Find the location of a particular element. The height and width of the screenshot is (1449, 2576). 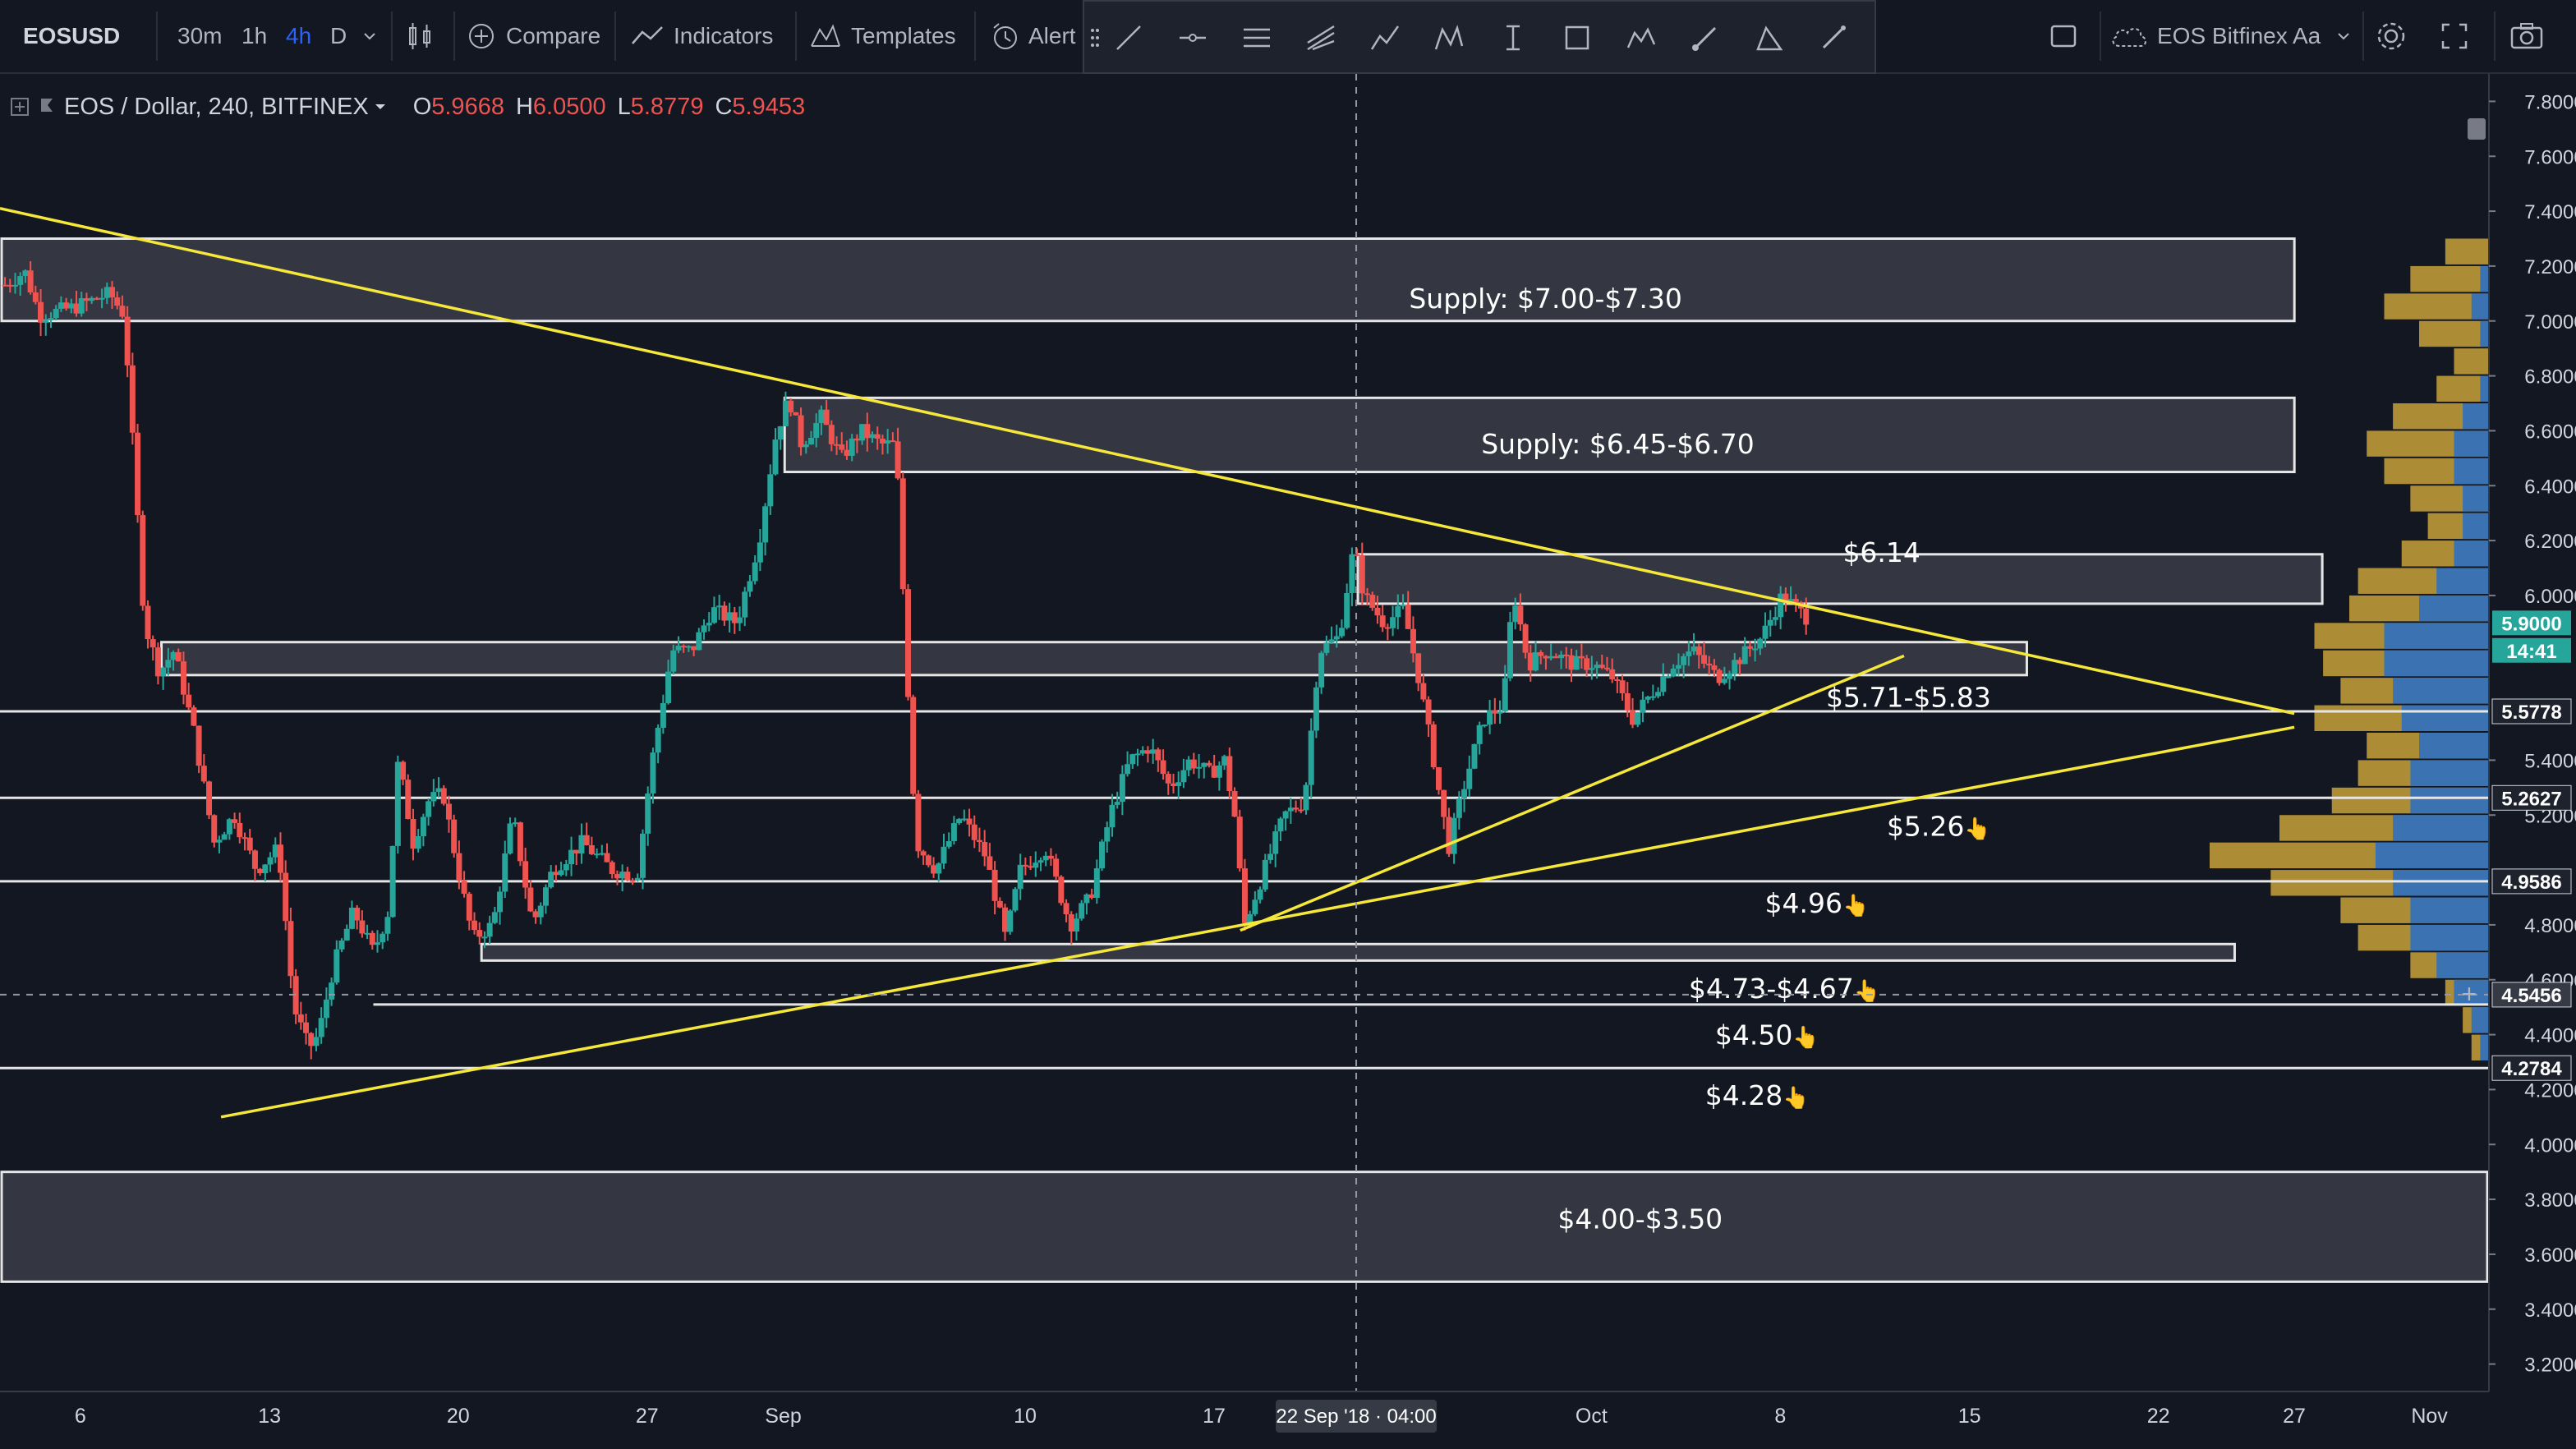

trend-line-icon is located at coordinates (1128, 38).